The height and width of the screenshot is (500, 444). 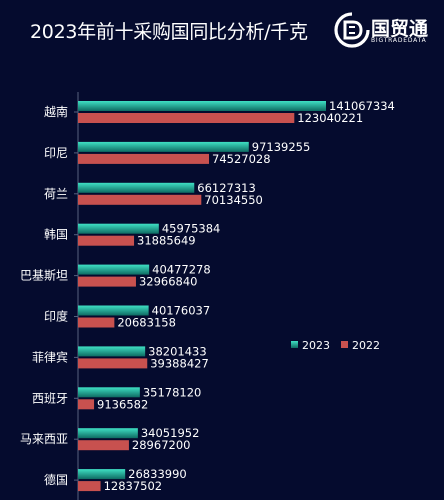 What do you see at coordinates (179, 363) in the screenshot?
I see `data-label-2022: 39388427` at bounding box center [179, 363].